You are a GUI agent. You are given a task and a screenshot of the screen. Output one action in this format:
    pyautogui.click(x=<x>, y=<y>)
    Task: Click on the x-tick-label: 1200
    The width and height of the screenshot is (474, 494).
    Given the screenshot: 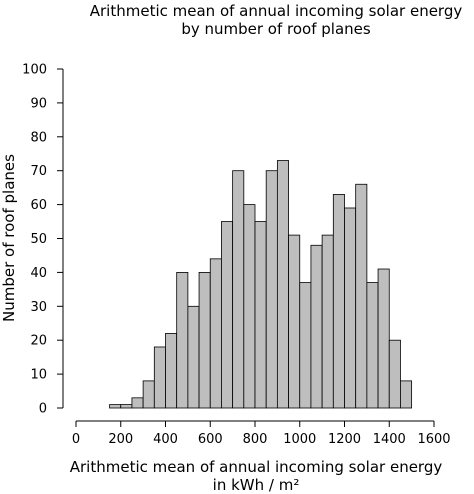 What is the action you would take?
    pyautogui.click(x=344, y=439)
    